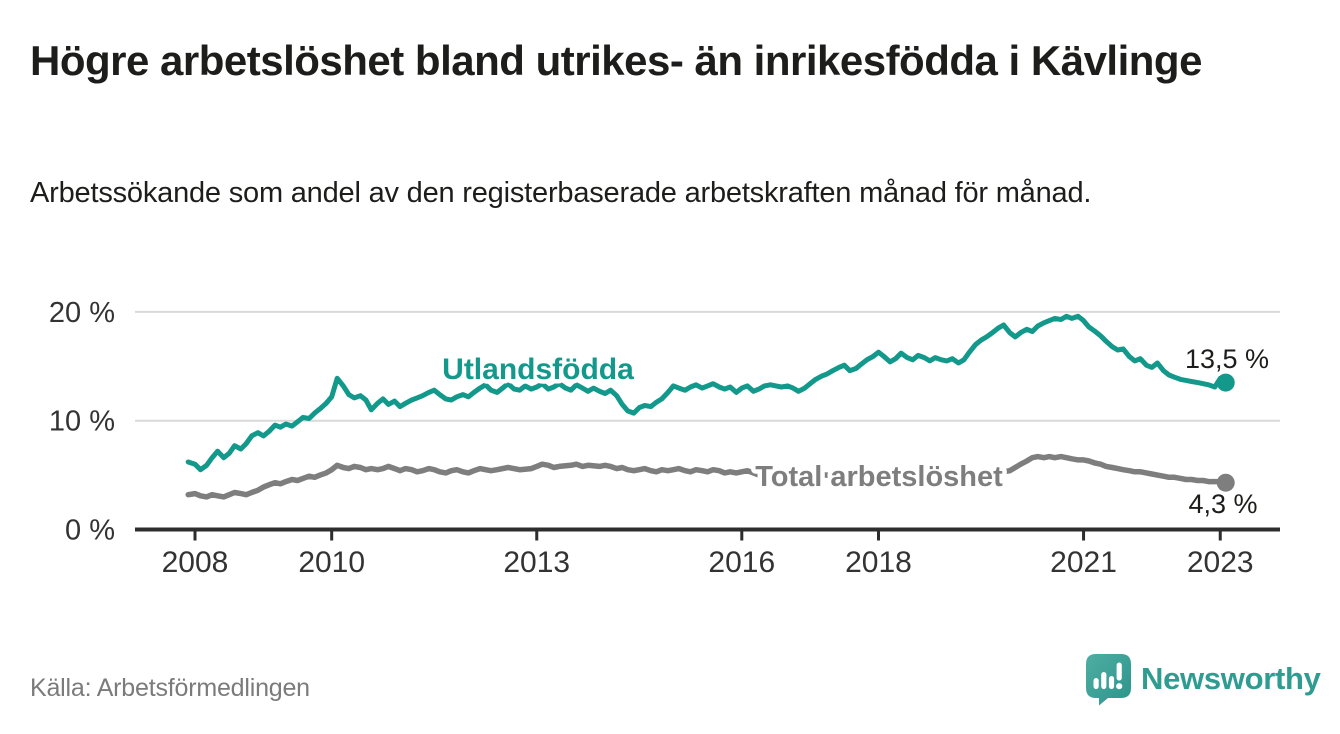 This screenshot has width=1340, height=734. Describe the element at coordinates (878, 562) in the screenshot. I see `x-tick-label: 2018` at that location.